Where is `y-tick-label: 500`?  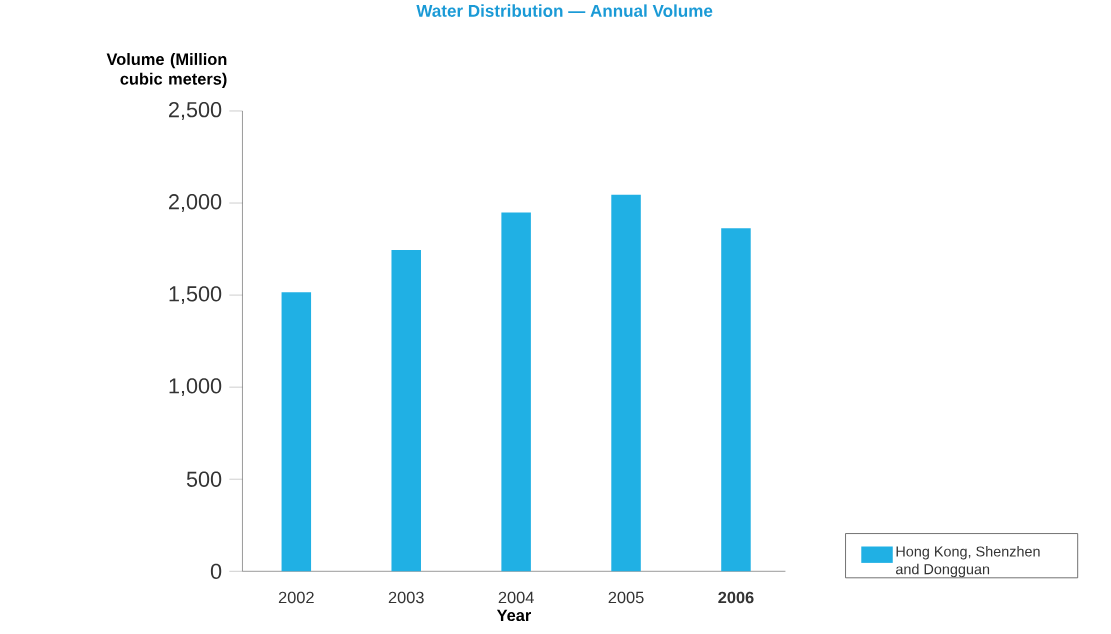
y-tick-label: 500 is located at coordinates (204, 479).